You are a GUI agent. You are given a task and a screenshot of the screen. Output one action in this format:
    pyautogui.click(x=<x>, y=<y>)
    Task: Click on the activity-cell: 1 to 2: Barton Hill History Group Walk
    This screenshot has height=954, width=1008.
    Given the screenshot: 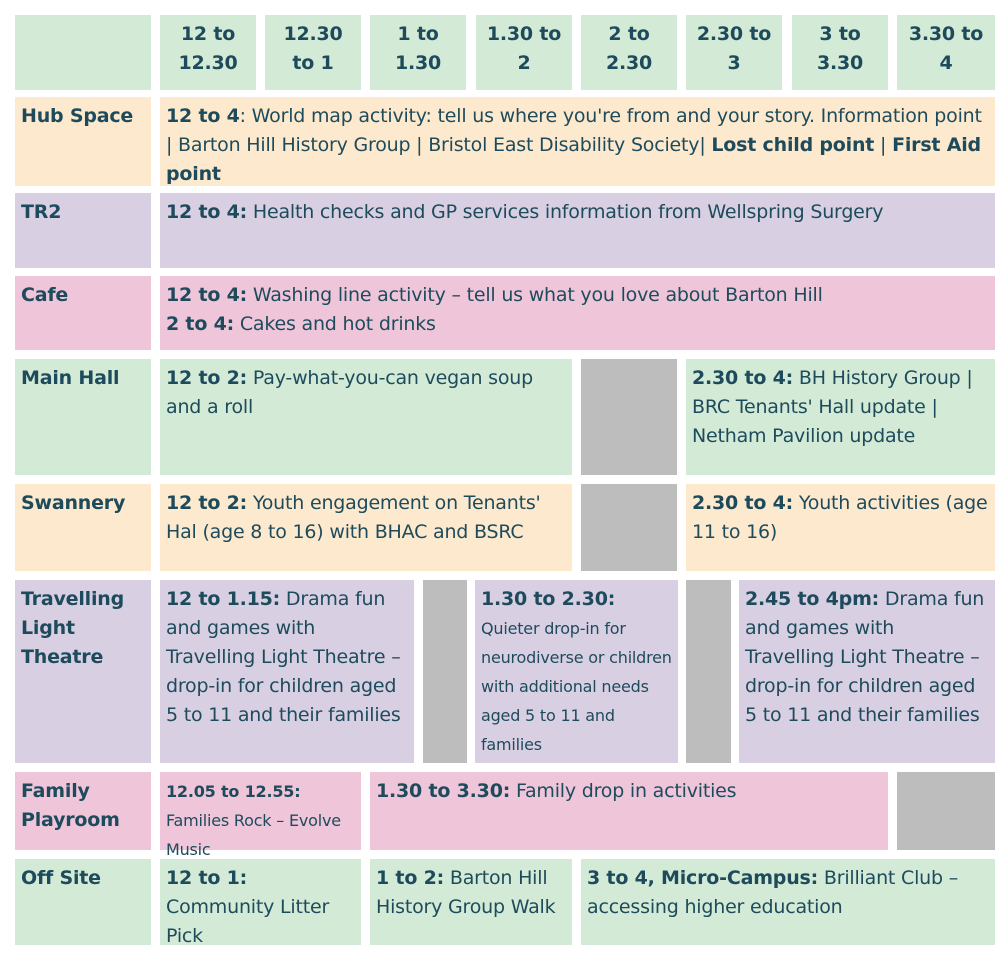 What is the action you would take?
    pyautogui.click(x=471, y=902)
    